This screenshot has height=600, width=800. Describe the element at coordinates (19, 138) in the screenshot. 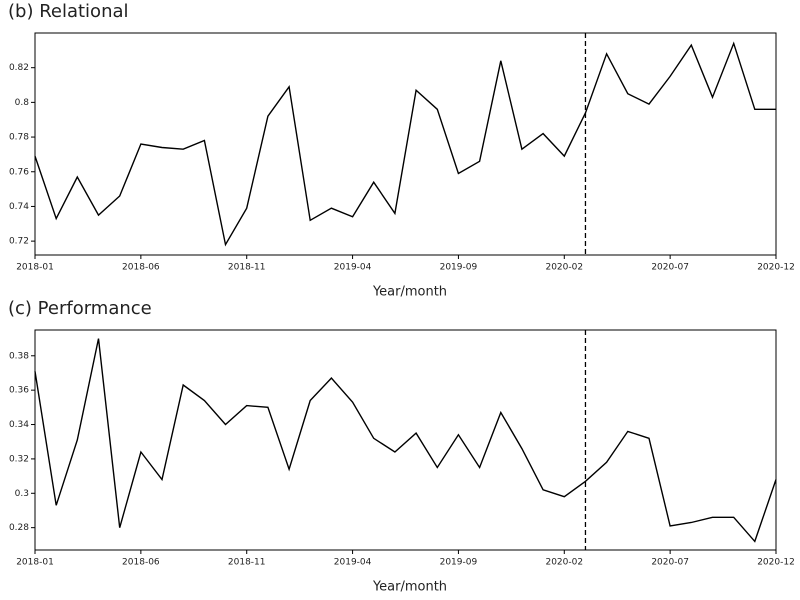

I see `y-tick-label: 0.78` at that location.